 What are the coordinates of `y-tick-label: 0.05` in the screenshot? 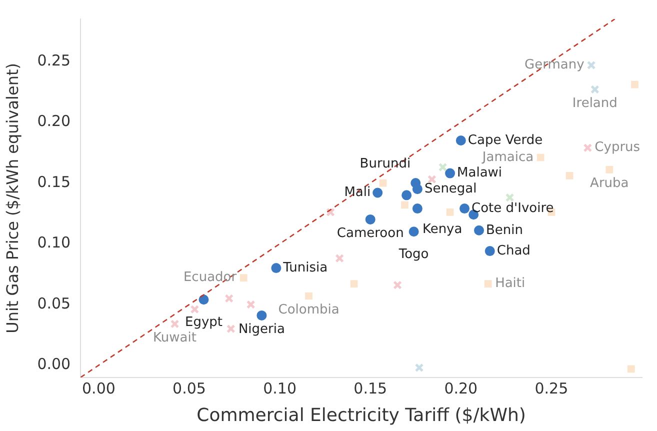 It's located at (54, 303).